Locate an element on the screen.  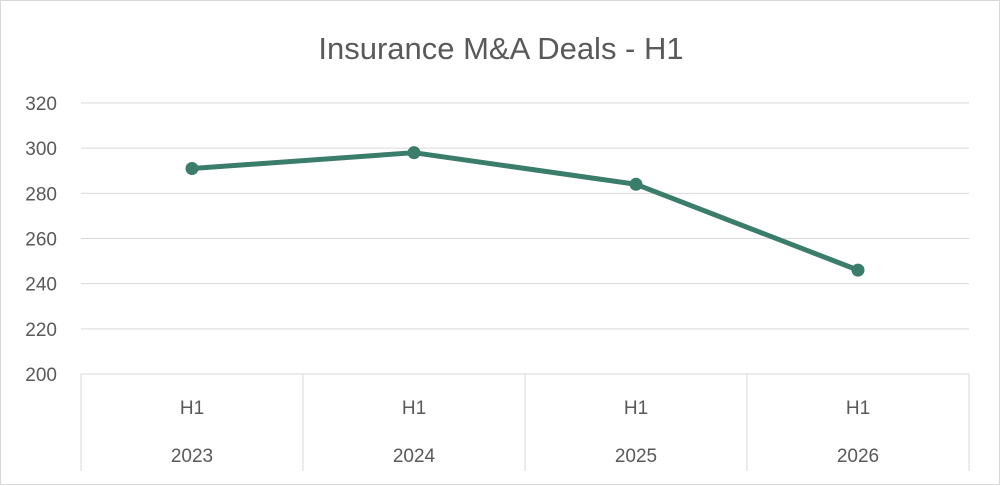
y-axis: 320 300 280 260 240 220 200 is located at coordinates (41, 240).